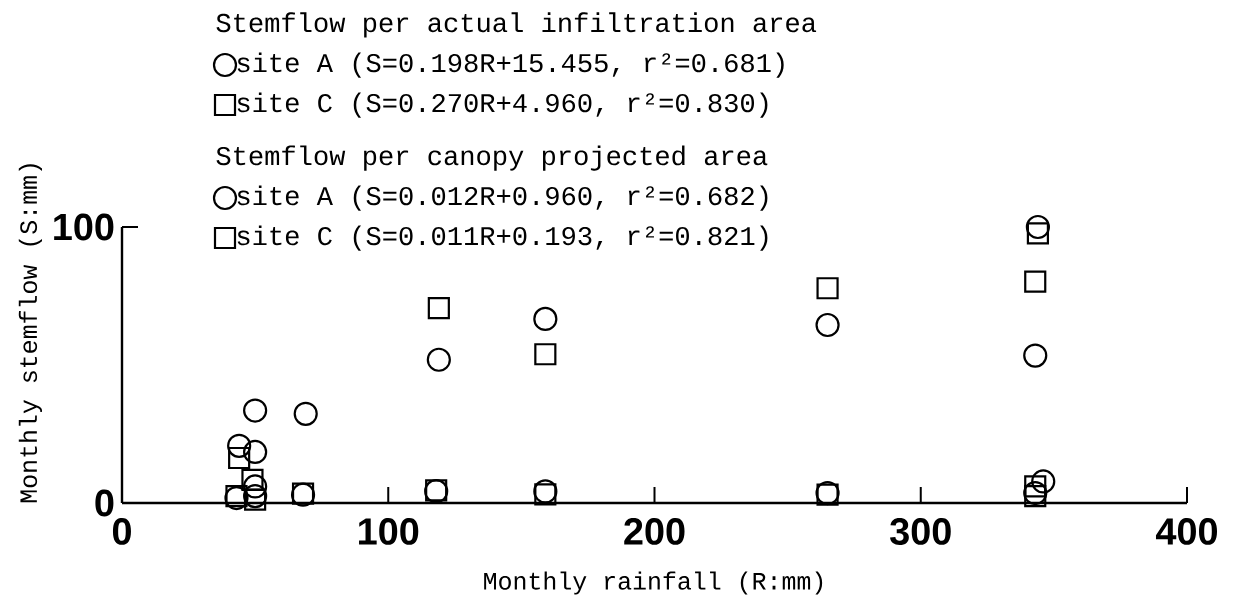 Image resolution: width=1235 pixels, height=608 pixels. What do you see at coordinates (1186, 531) in the screenshot?
I see `x-tick-label: 400` at bounding box center [1186, 531].